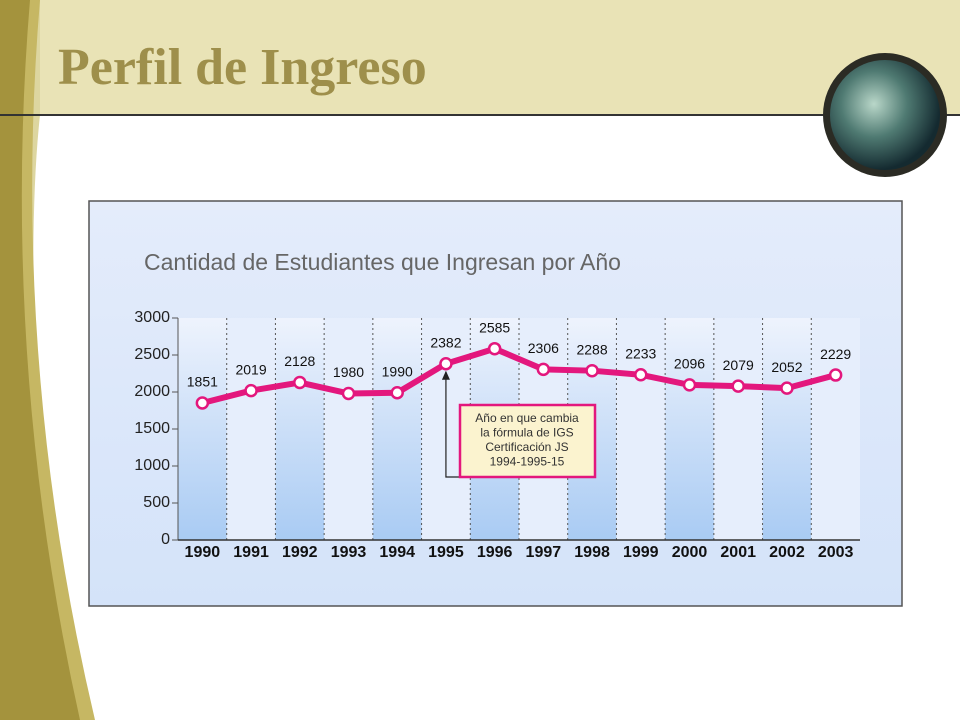 The height and width of the screenshot is (725, 960). I want to click on data-label: 1990, so click(397, 371).